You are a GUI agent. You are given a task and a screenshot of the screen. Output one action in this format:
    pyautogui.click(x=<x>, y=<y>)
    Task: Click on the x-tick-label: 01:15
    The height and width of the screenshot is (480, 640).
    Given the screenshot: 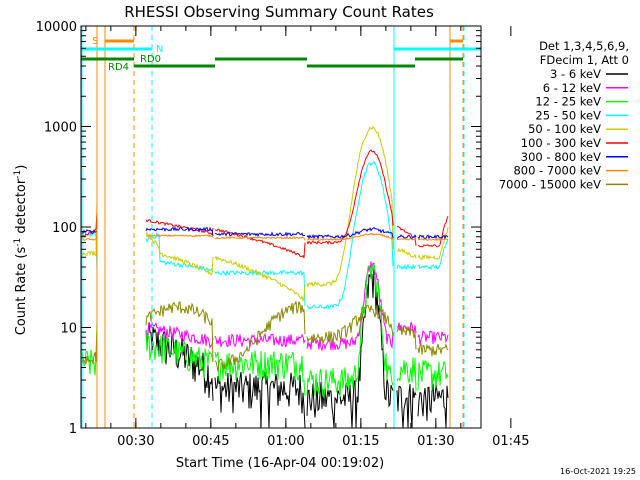 What is the action you would take?
    pyautogui.click(x=360, y=441)
    